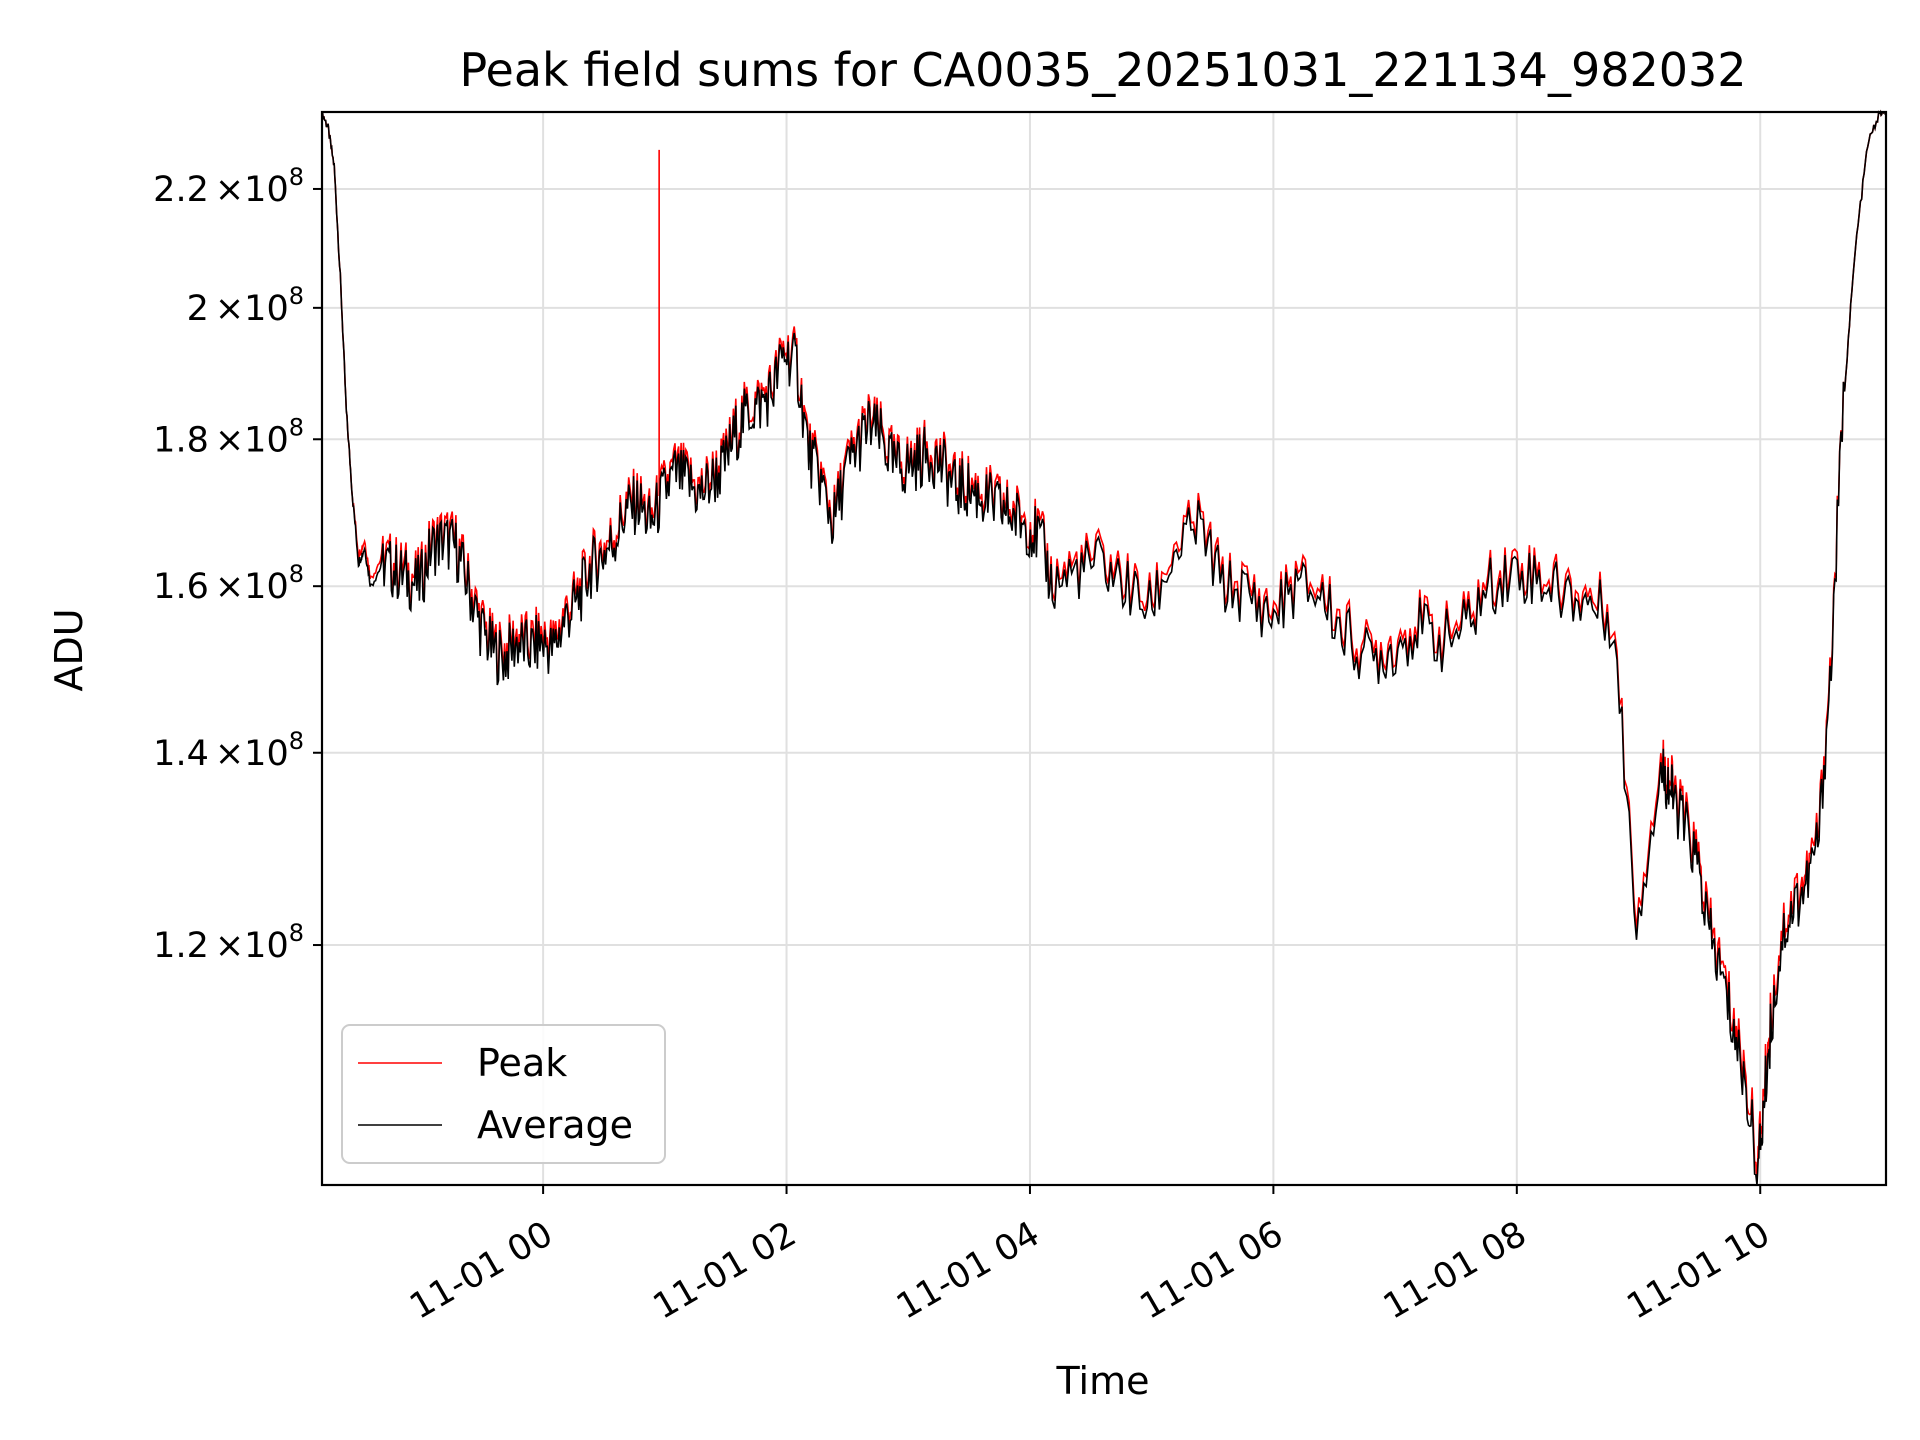 The height and width of the screenshot is (1440, 1920). I want to click on y-tick-mantissa: 1.6, so click(181, 587).